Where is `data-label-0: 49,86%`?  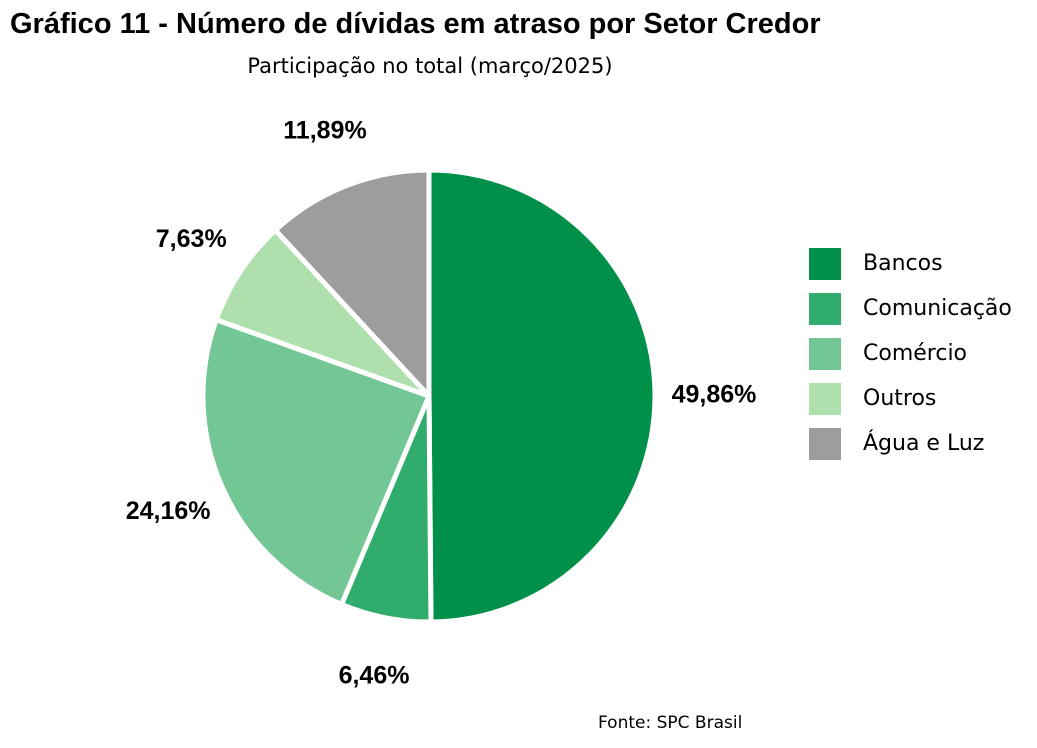
data-label-0: 49,86% is located at coordinates (714, 395).